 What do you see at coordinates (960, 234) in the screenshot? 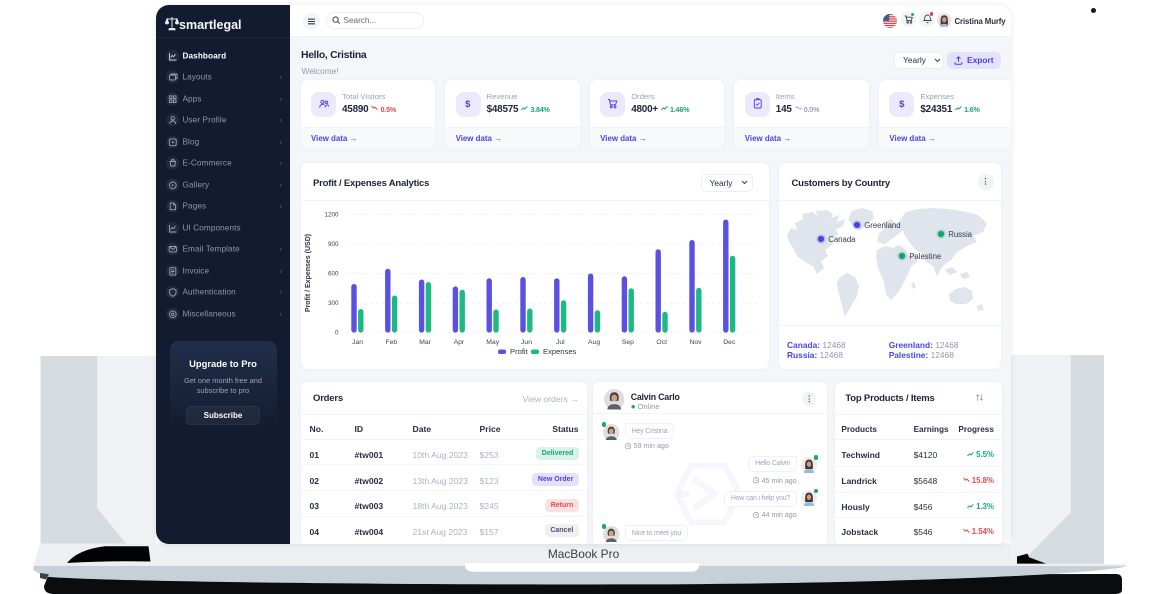
I see `svg-text: Russia` at bounding box center [960, 234].